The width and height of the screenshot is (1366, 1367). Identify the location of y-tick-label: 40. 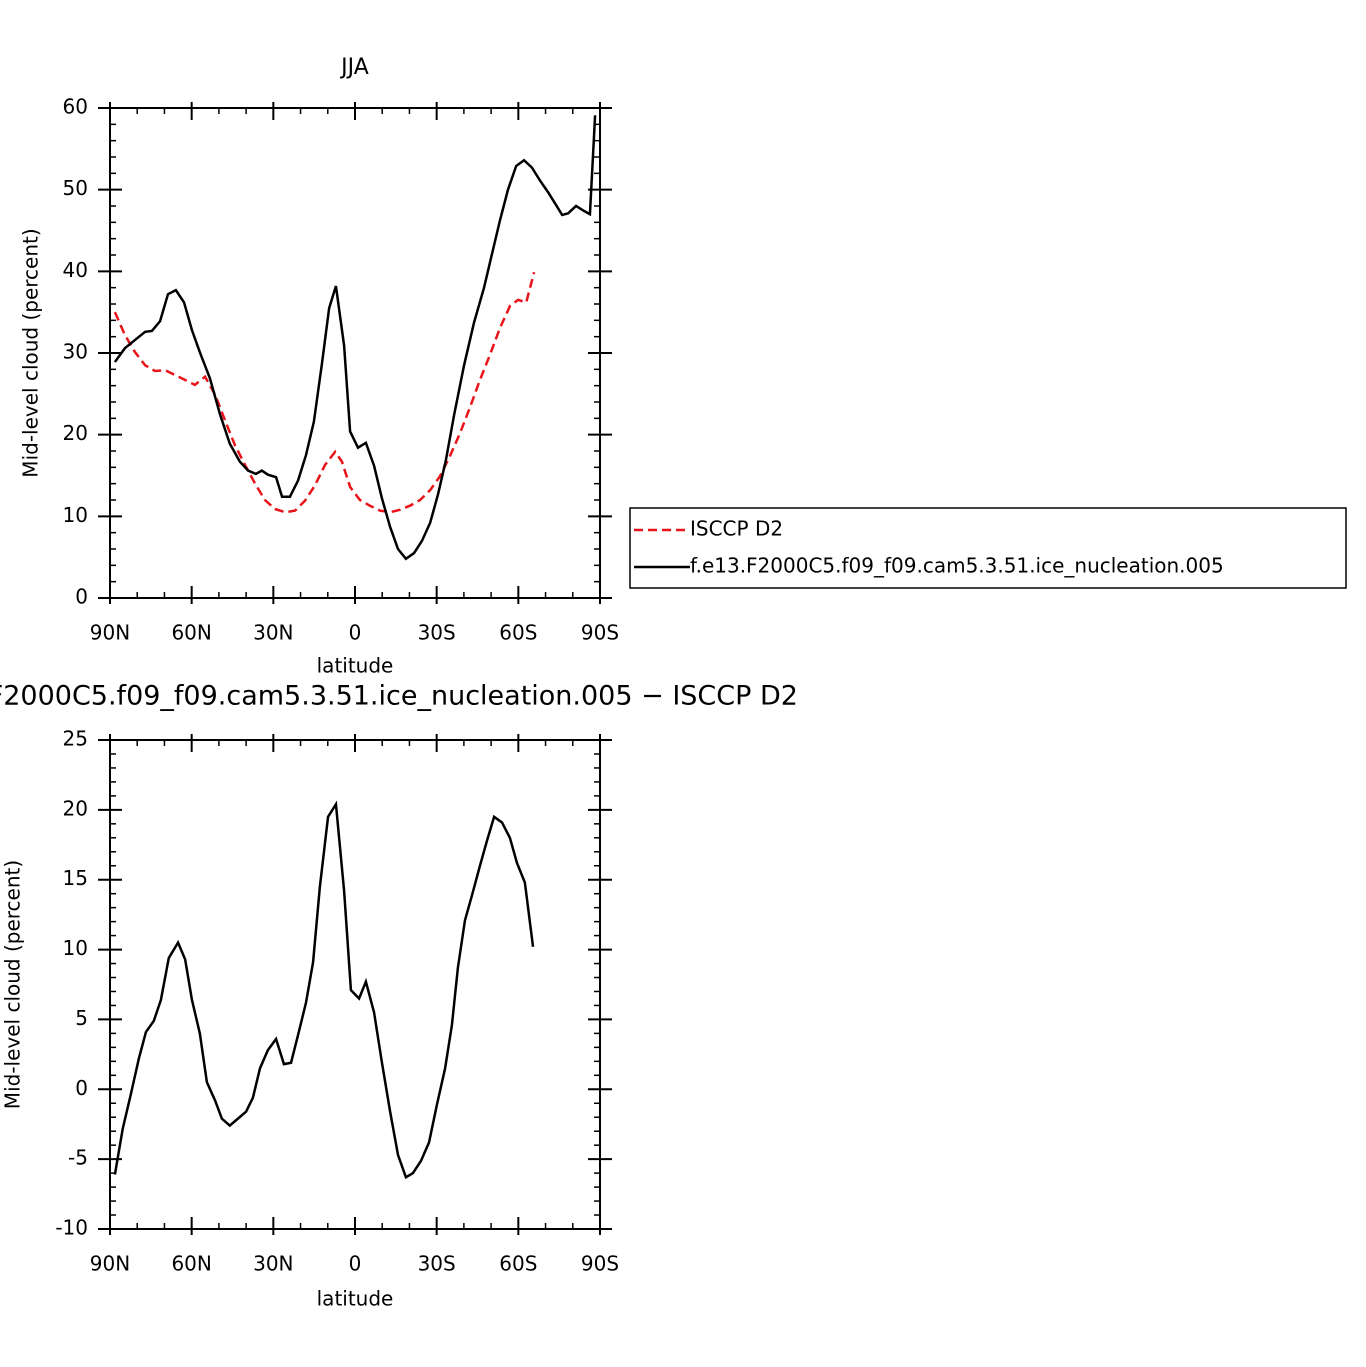
(75, 270).